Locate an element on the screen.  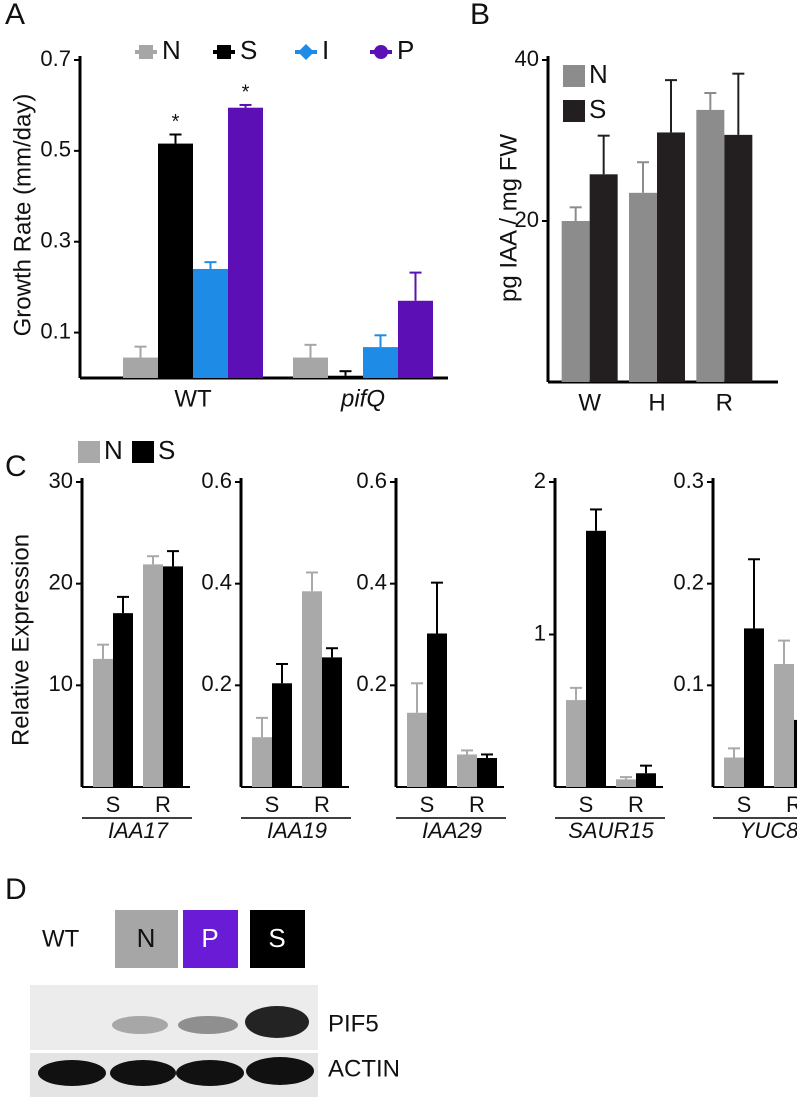
y-tick-label: 10 is located at coordinates (61, 683).